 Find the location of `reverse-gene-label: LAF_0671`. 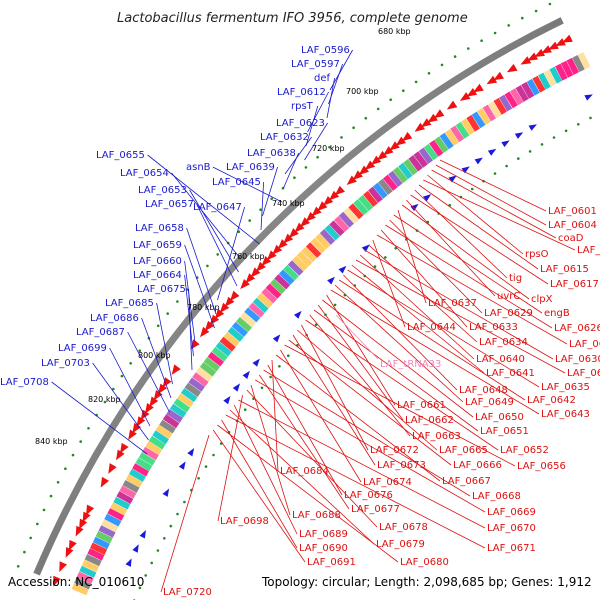

reverse-gene-label: LAF_0671 is located at coordinates (511, 548).